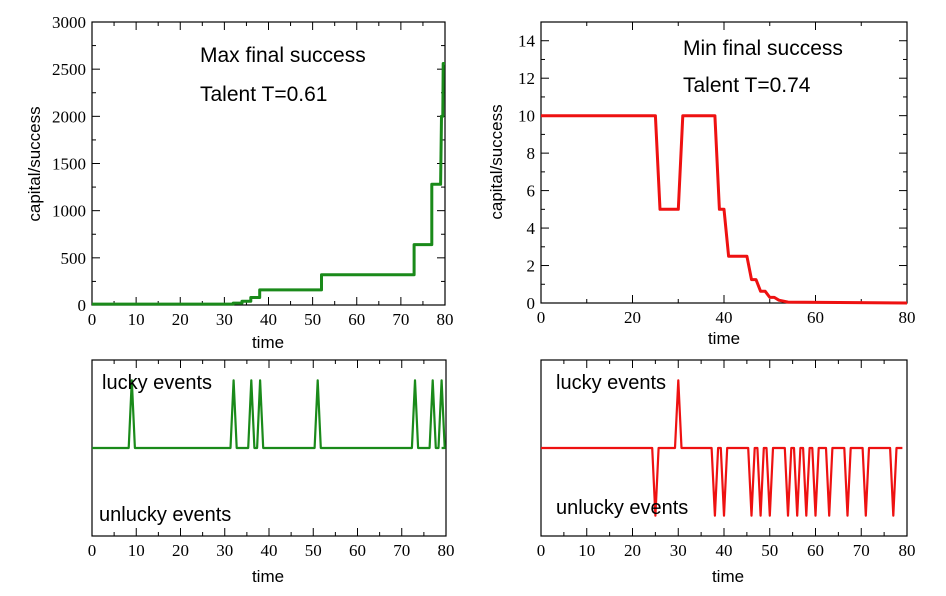  Describe the element at coordinates (531, 191) in the screenshot. I see `y-tick-label: 6` at that location.